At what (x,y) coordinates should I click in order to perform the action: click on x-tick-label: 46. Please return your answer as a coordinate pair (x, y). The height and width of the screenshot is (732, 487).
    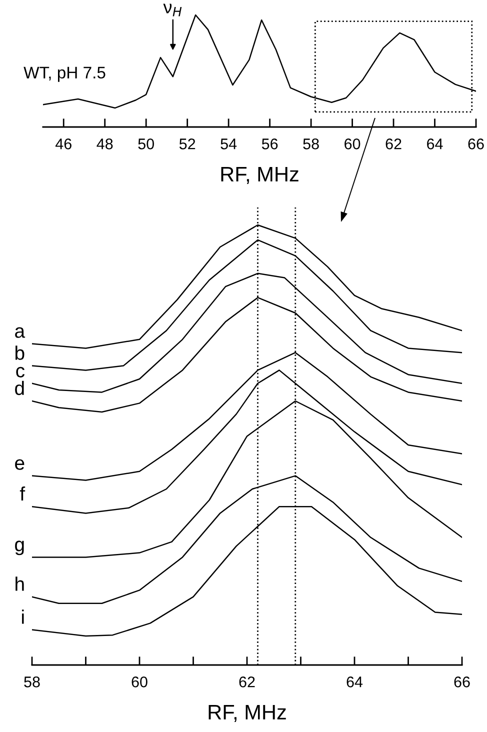
    Looking at the image, I should click on (63, 144).